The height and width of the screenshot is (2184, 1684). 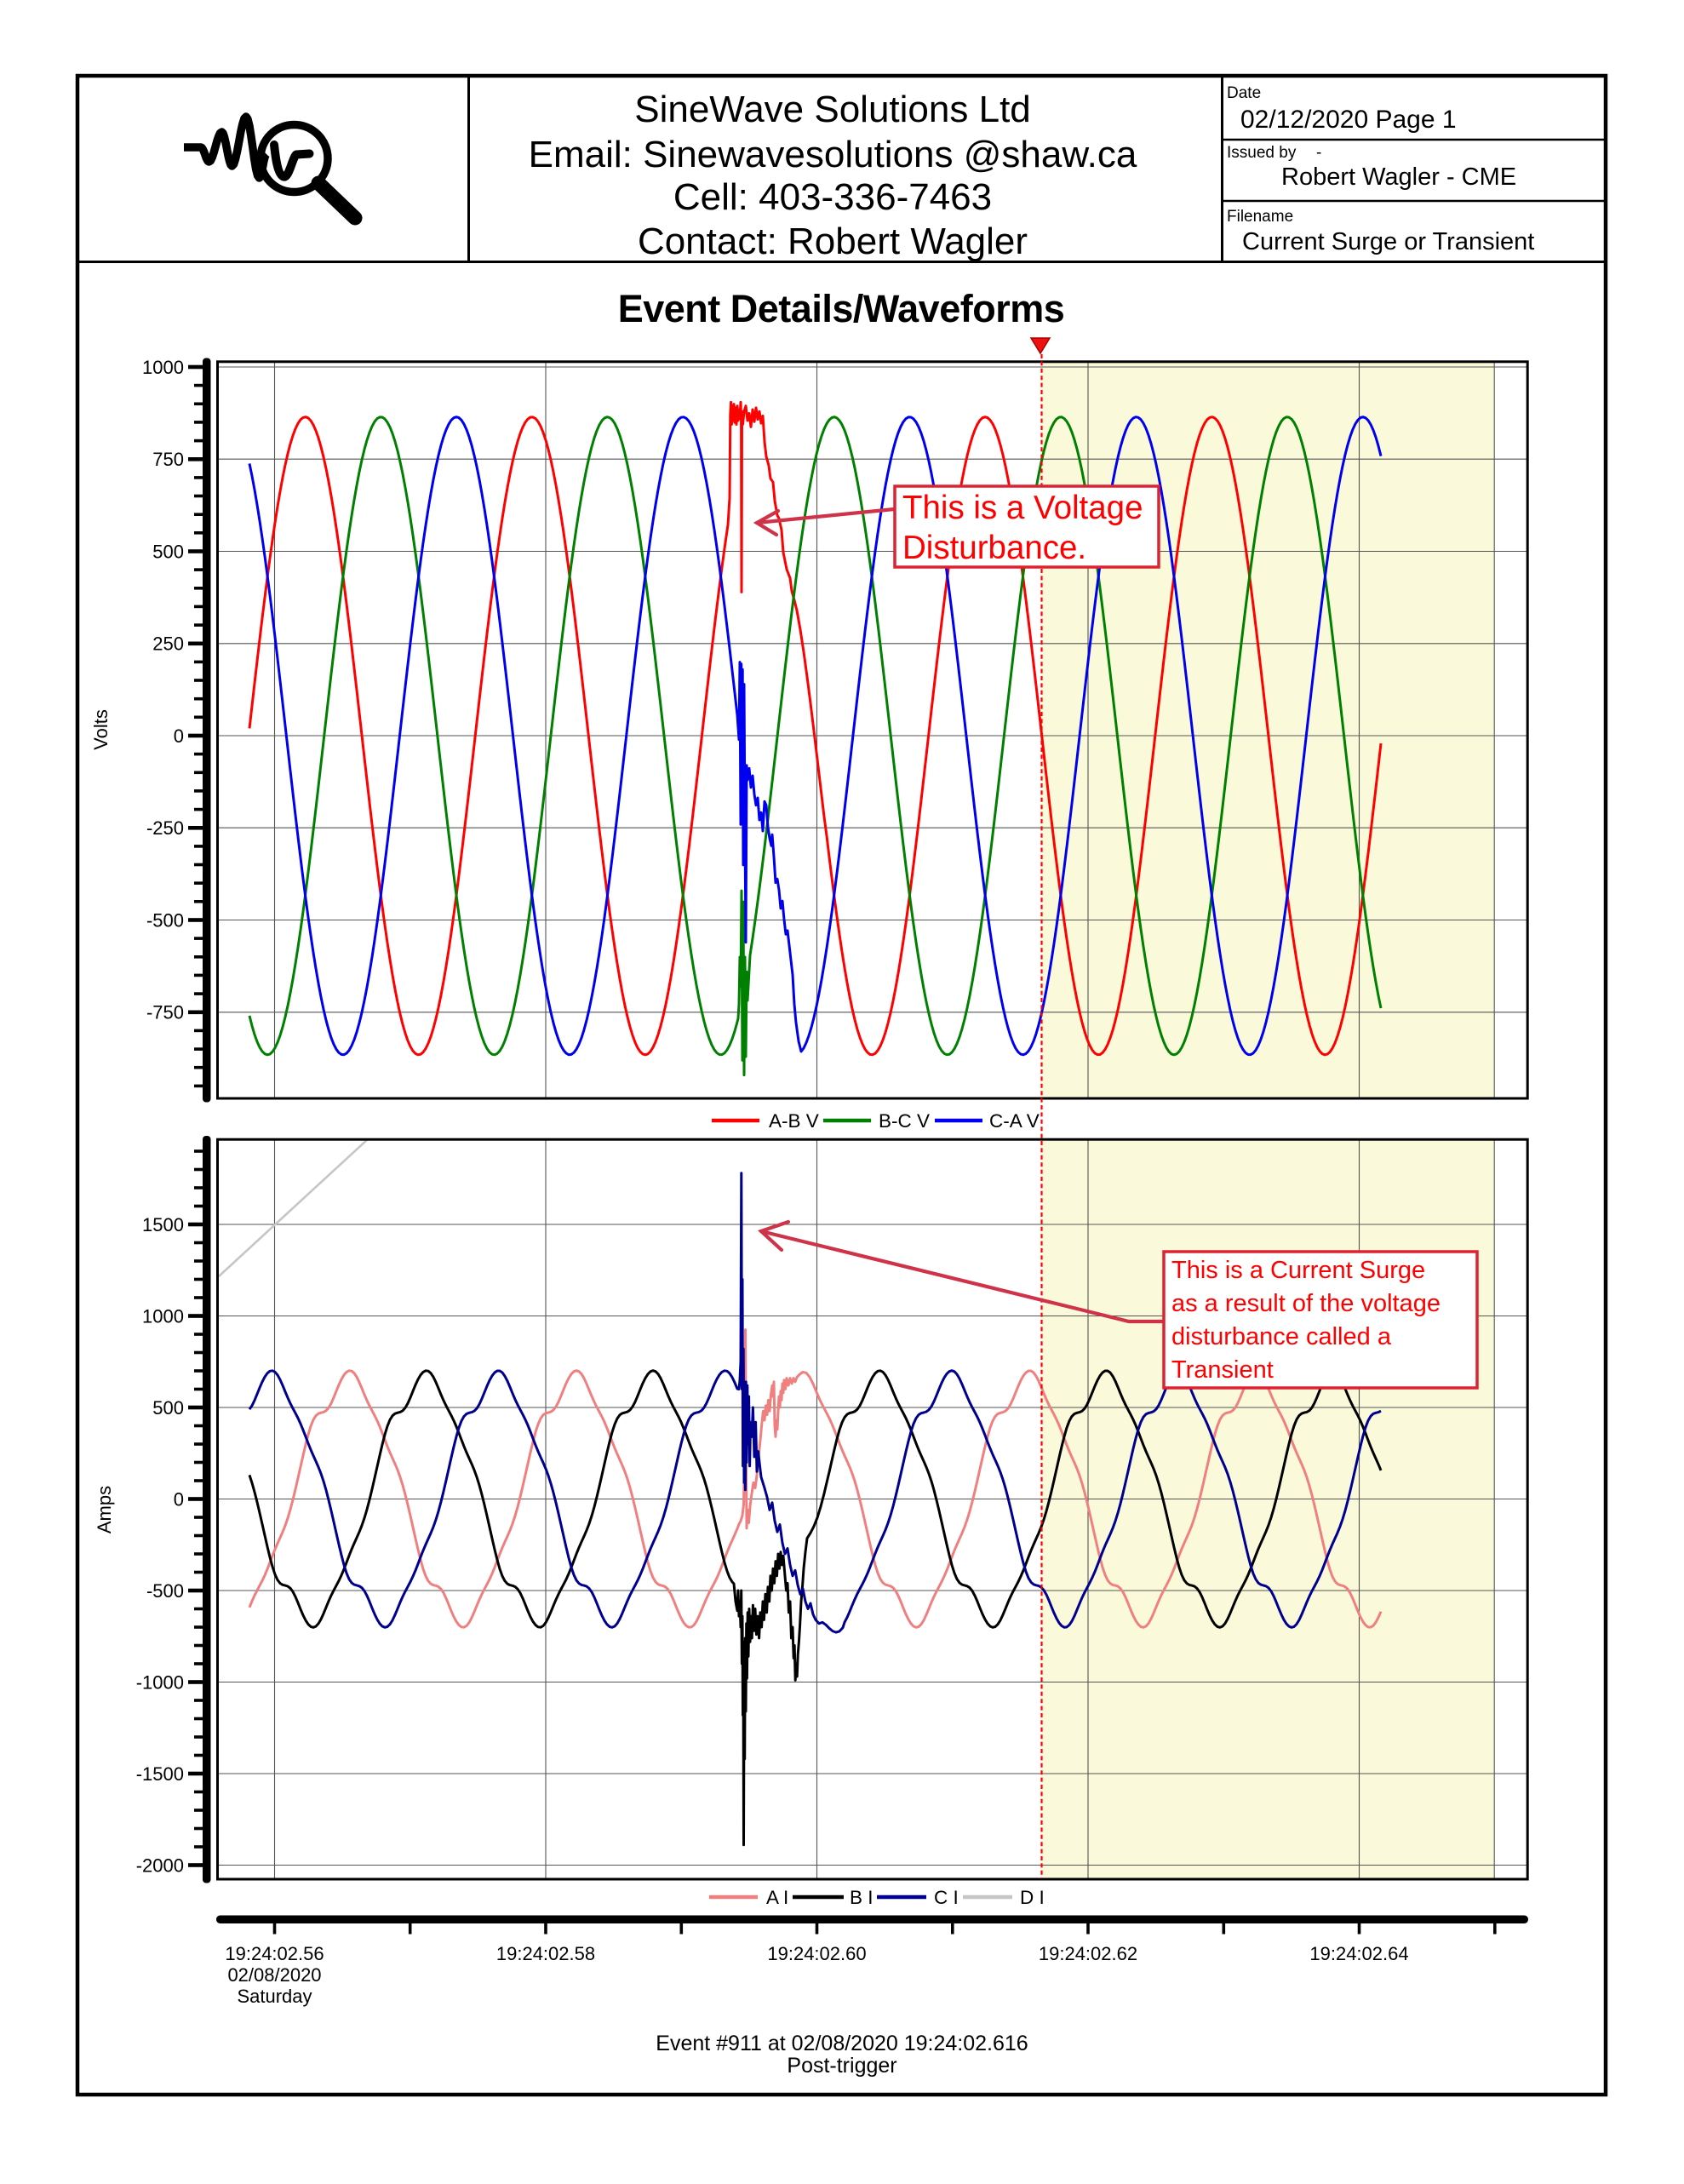 What do you see at coordinates (994, 548) in the screenshot?
I see `svg-text: Disturbance.` at bounding box center [994, 548].